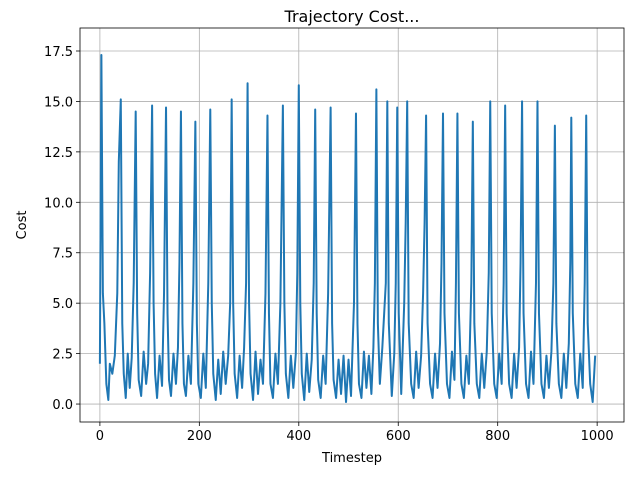 Image resolution: width=640 pixels, height=480 pixels. What do you see at coordinates (62, 355) in the screenshot?
I see `y-tick-label: 2.5` at bounding box center [62, 355].